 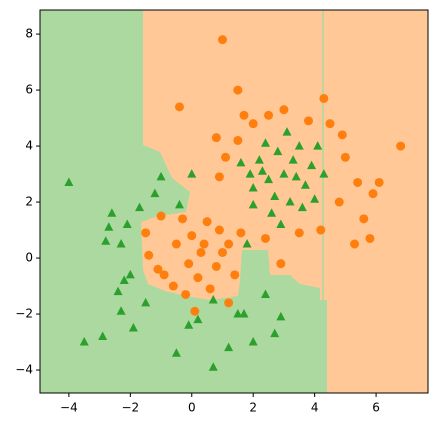 What do you see at coordinates (315, 408) in the screenshot?
I see `x-tick-label: 4` at bounding box center [315, 408].